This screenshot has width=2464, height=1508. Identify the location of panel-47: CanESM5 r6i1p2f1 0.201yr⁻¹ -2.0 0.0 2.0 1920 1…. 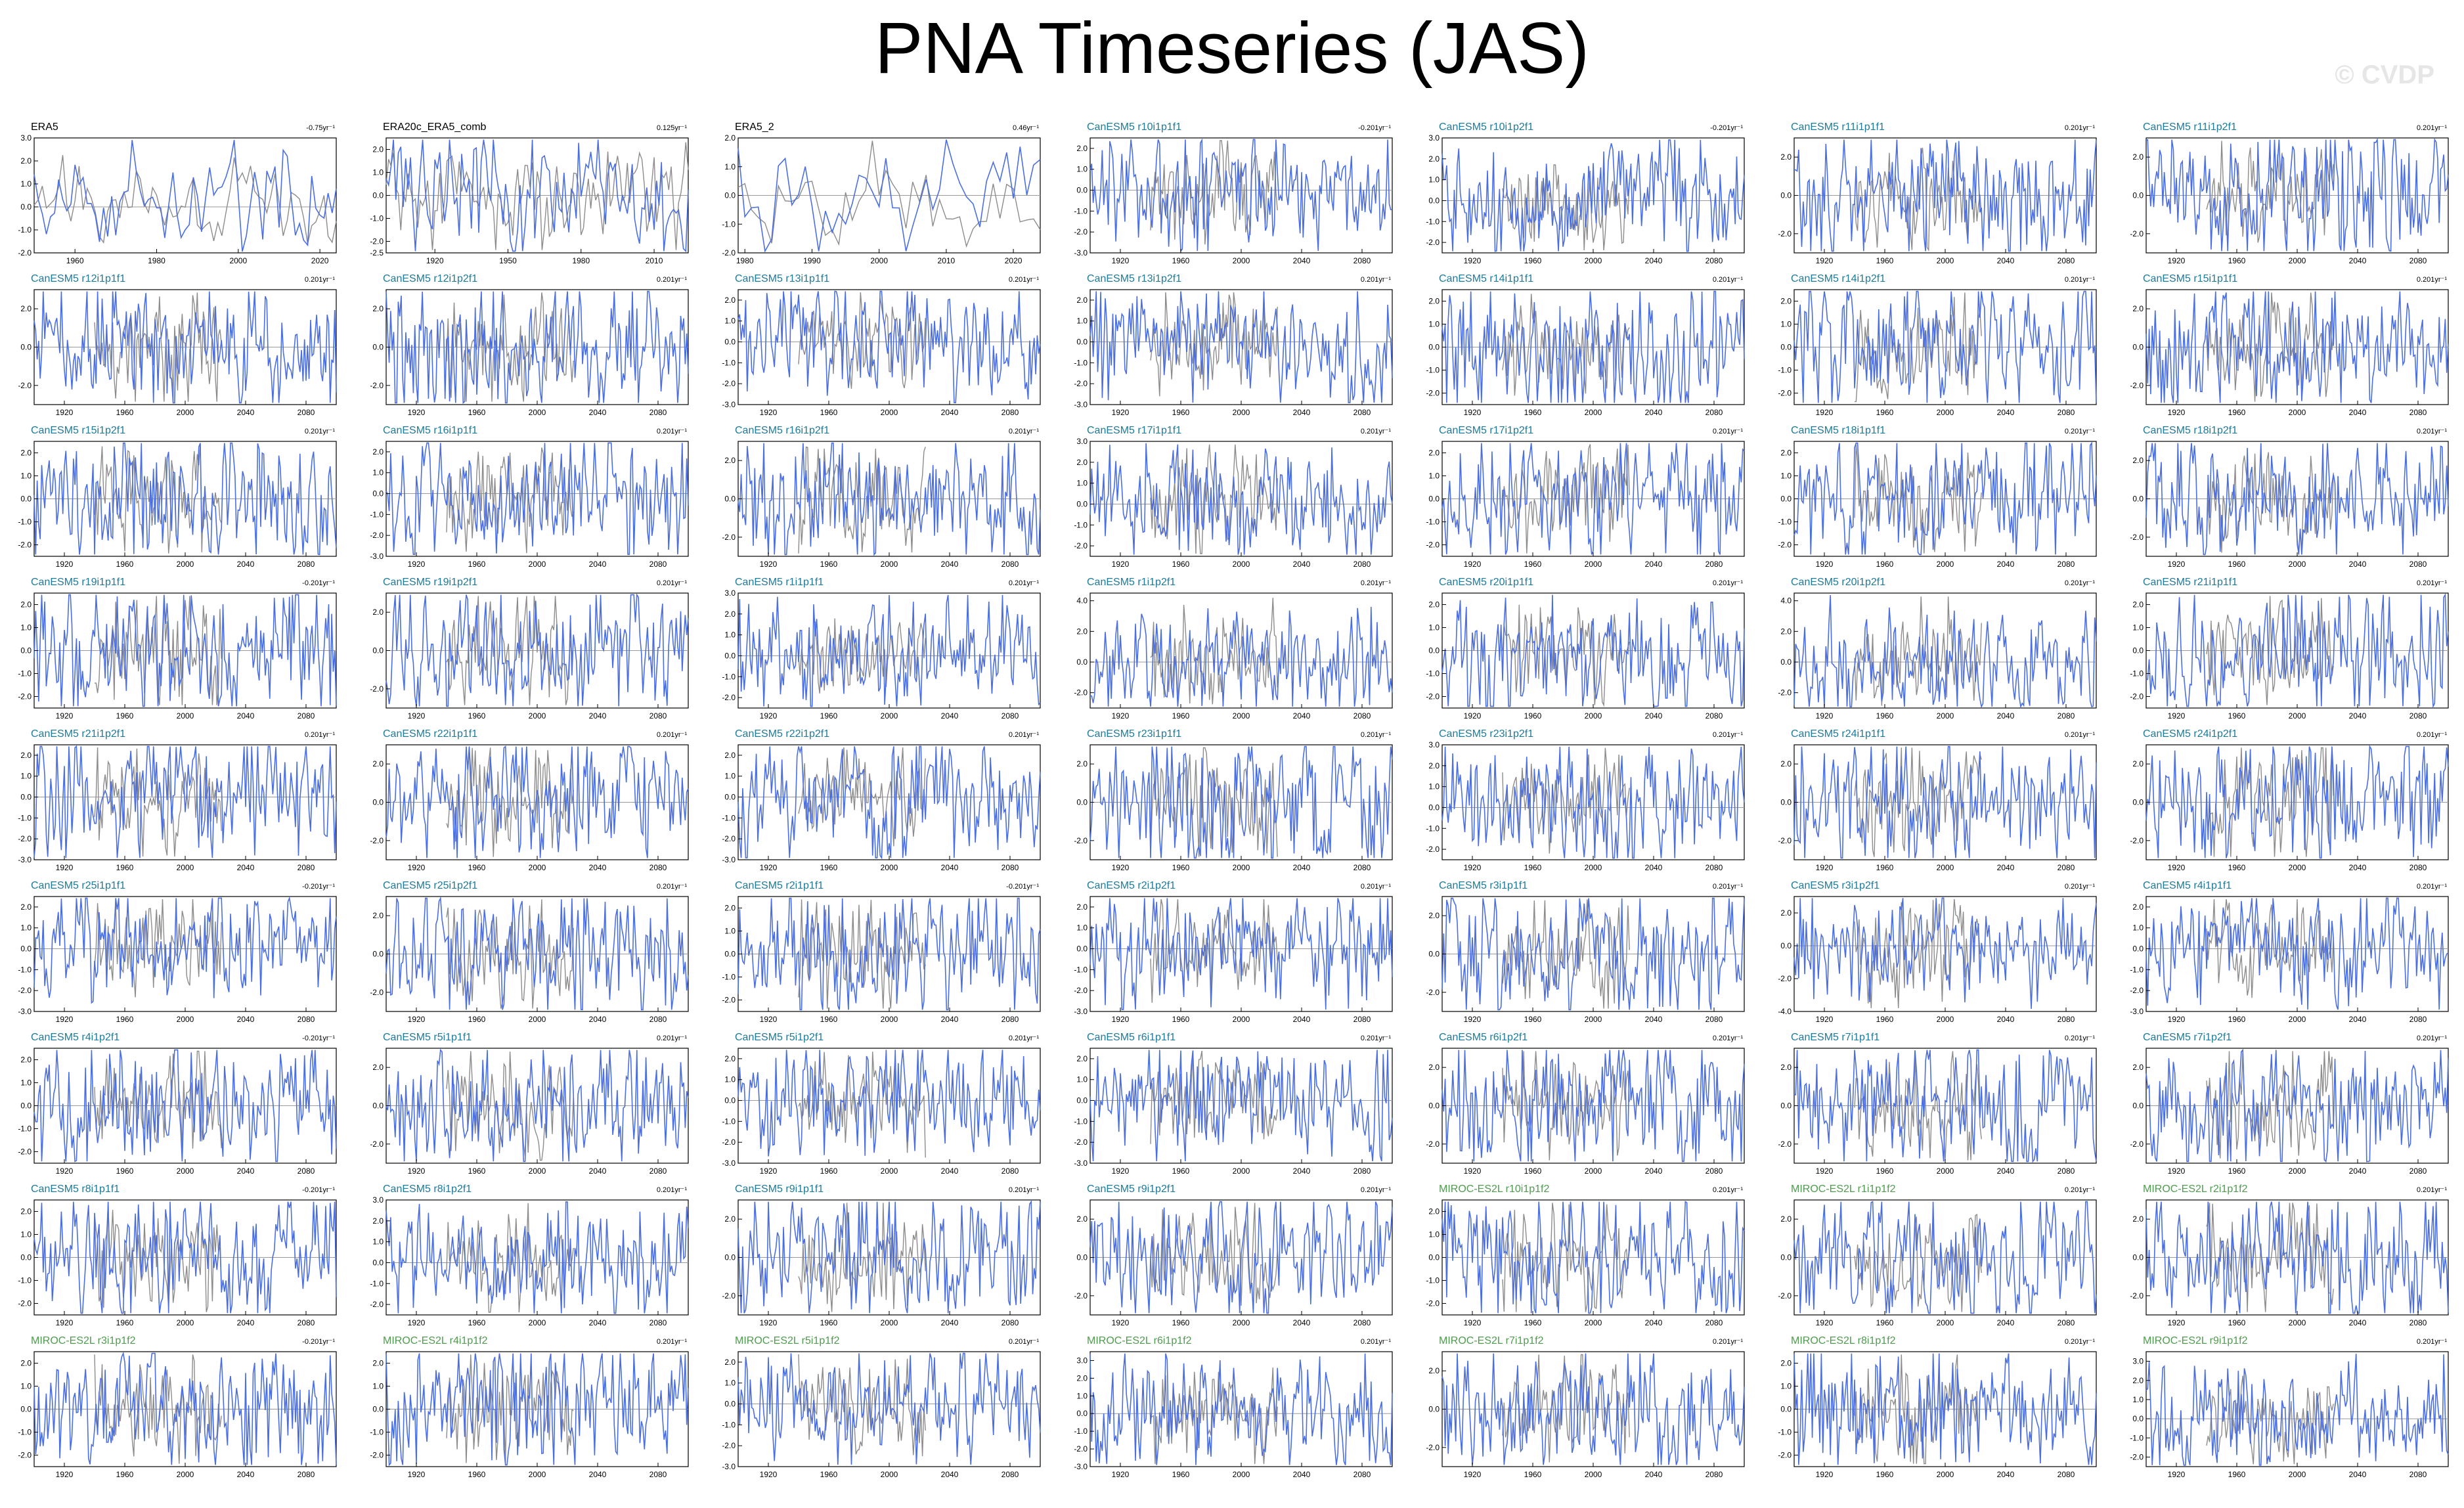
(1585, 1104).